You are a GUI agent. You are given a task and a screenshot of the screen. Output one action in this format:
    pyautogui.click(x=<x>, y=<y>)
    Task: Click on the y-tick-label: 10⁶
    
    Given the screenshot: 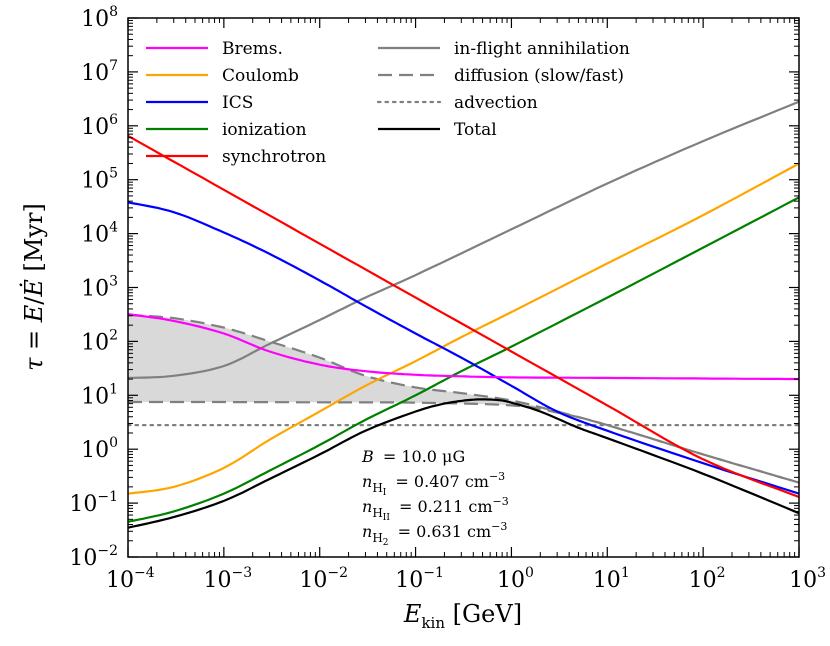 What is the action you would take?
    pyautogui.click(x=99, y=126)
    